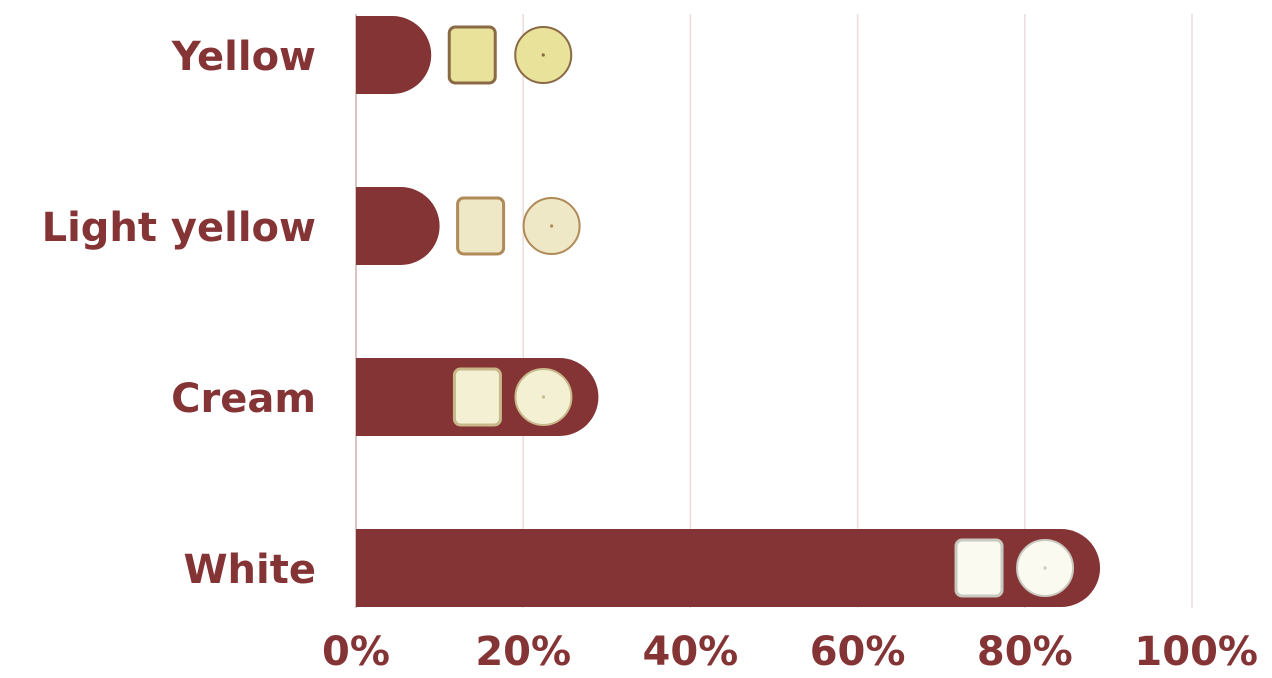  Describe the element at coordinates (179, 228) in the screenshot. I see `category-label: Light yellow` at that location.